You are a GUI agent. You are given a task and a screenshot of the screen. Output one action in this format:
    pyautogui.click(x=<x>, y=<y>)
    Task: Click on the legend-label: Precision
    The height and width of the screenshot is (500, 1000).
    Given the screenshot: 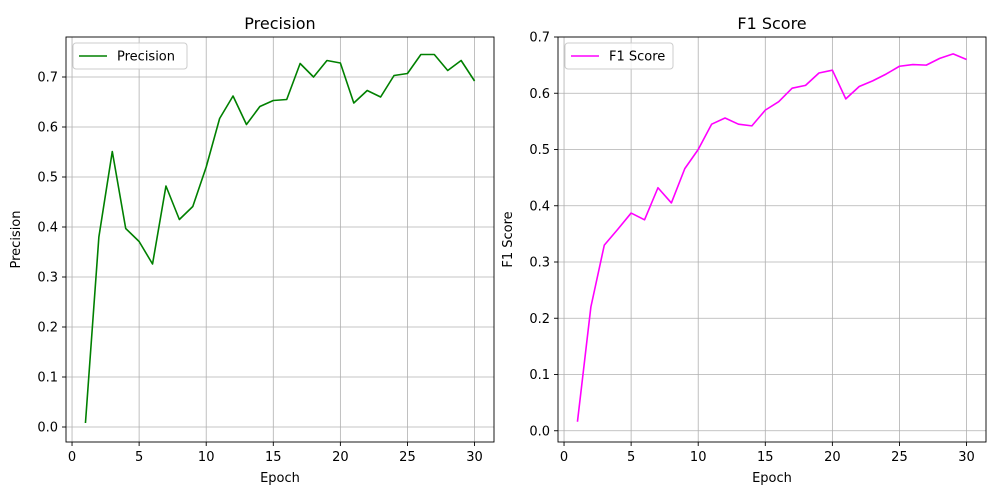 What is the action you would take?
    pyautogui.click(x=146, y=57)
    